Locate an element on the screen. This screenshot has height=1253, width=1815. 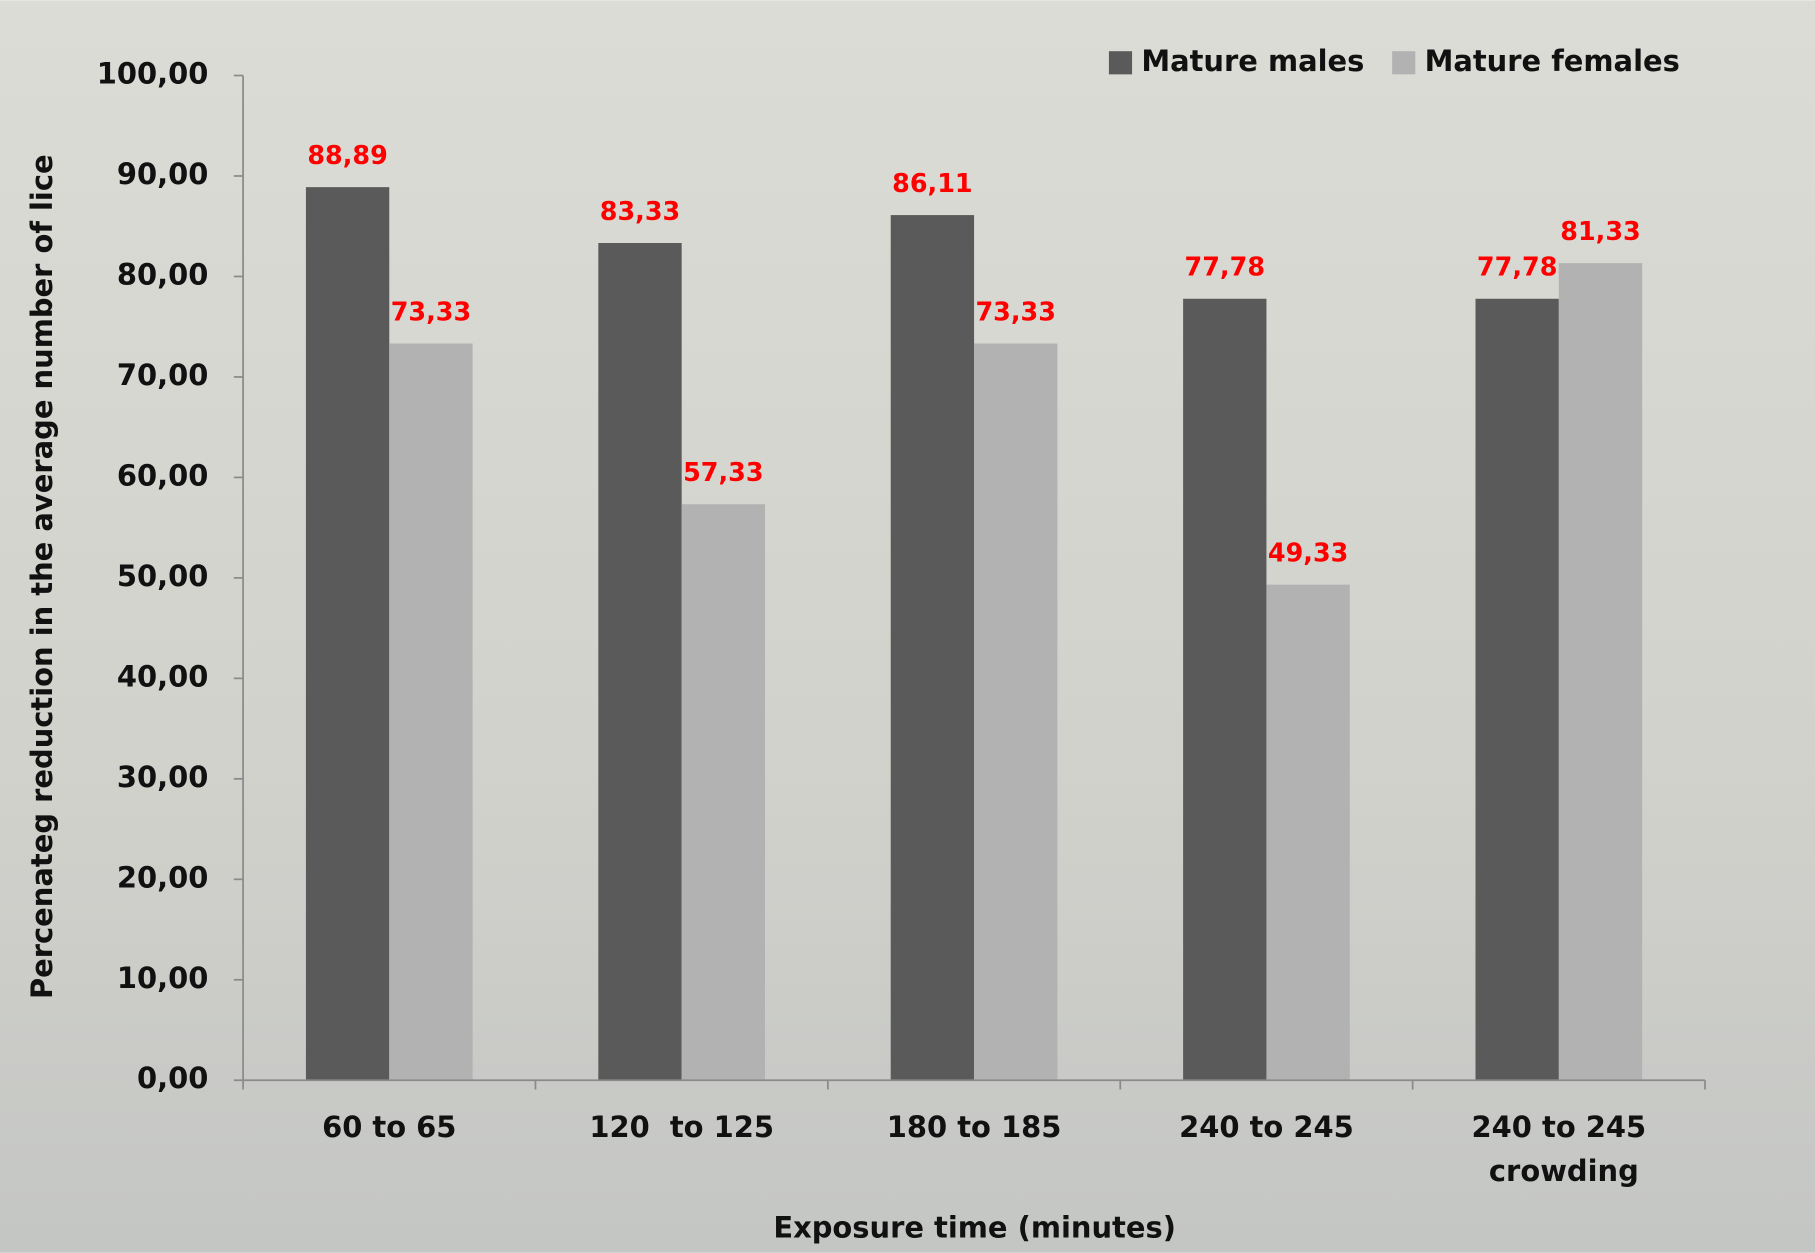
value-label: 86,11 is located at coordinates (932, 184).